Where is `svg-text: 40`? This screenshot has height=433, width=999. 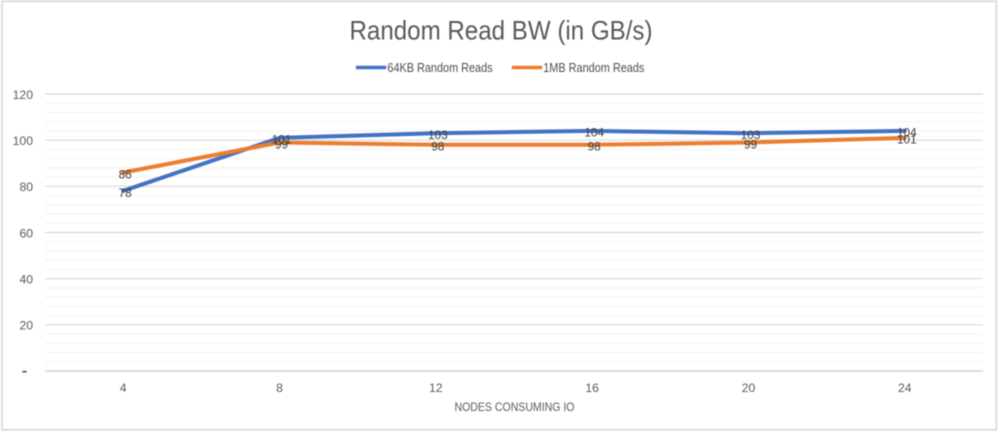
svg-text: 40 is located at coordinates (26, 279).